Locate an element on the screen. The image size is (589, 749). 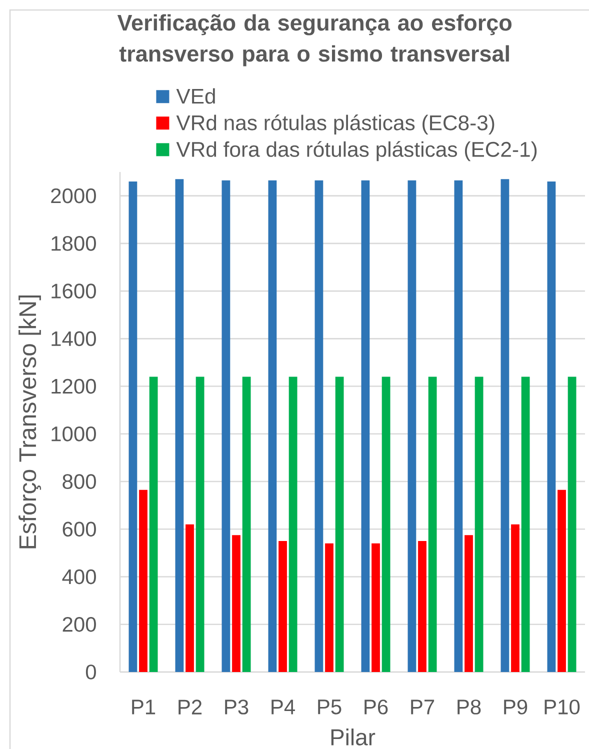
x-tick-label: P6 is located at coordinates (376, 707).